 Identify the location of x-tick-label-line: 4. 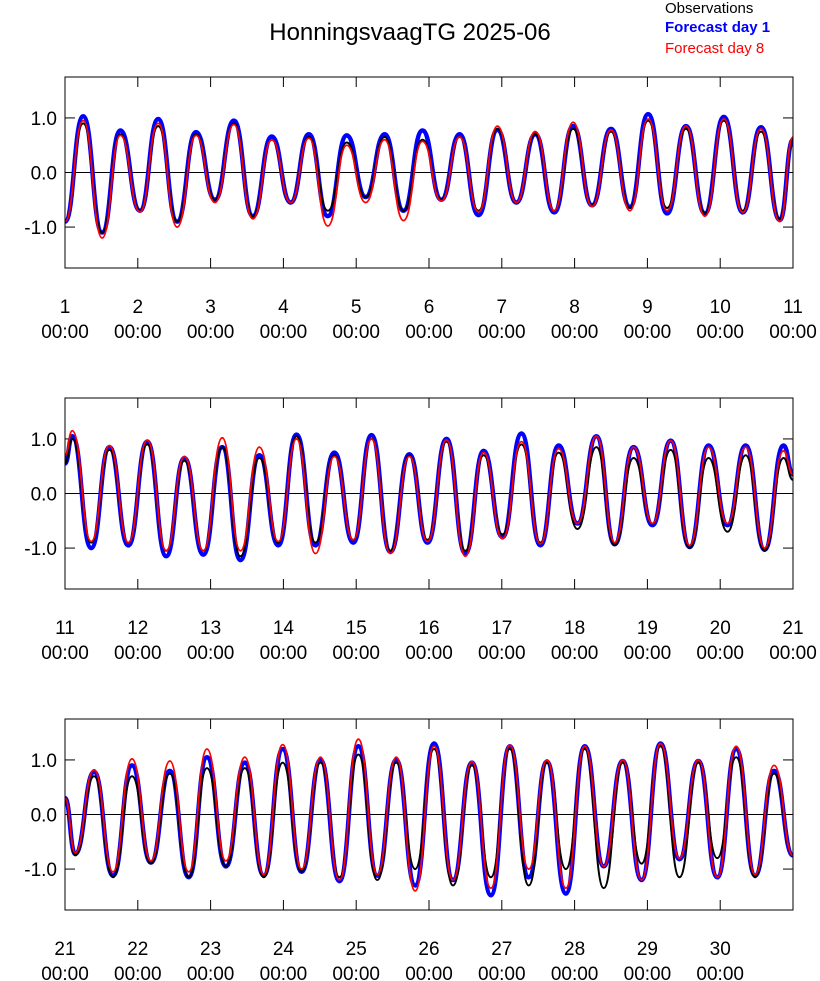
(283, 307).